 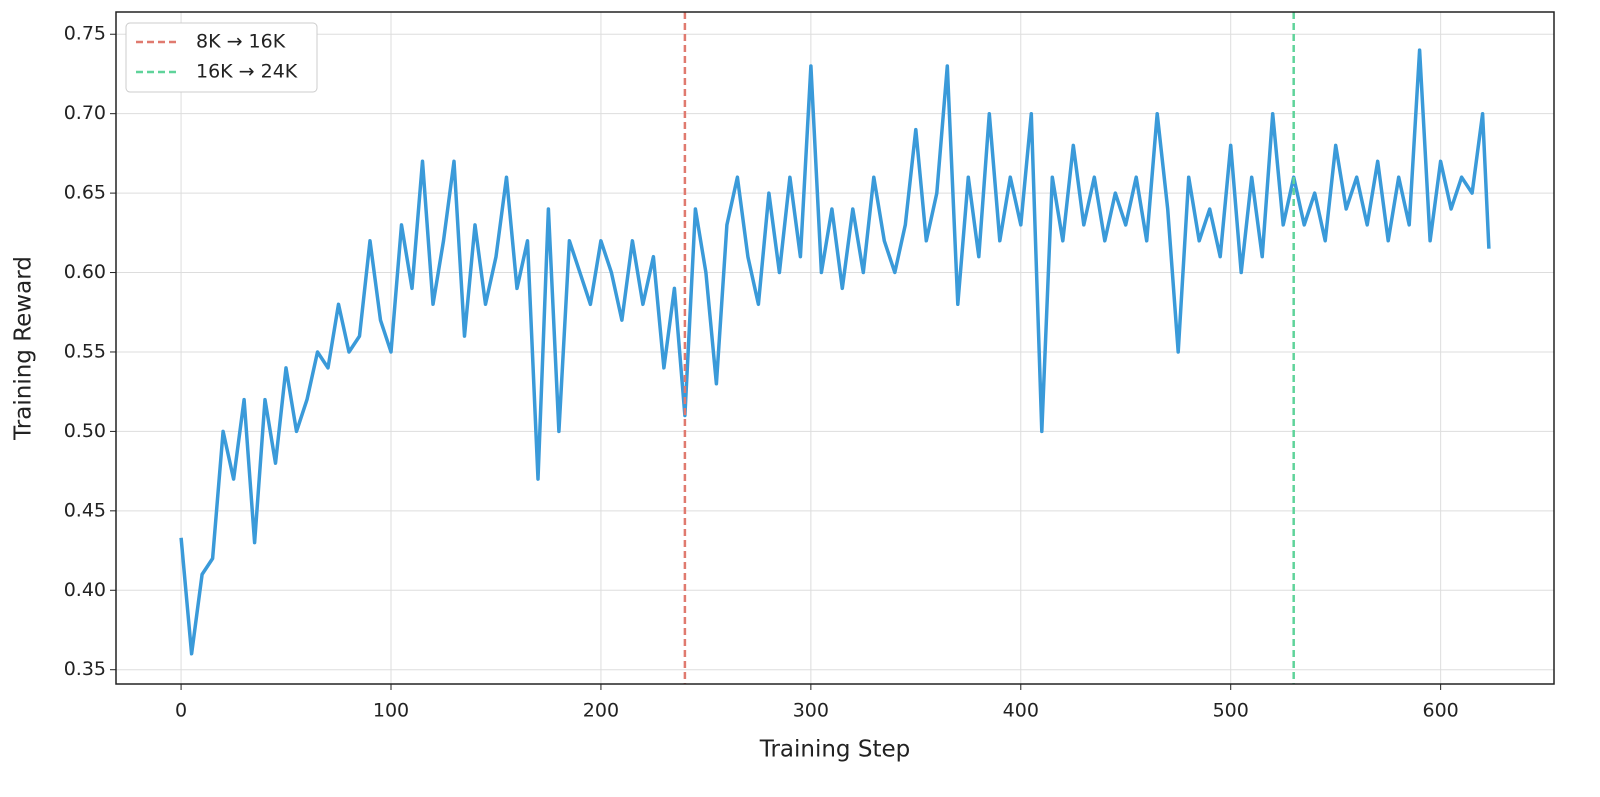 I want to click on x-tick-label: 500, so click(x=1231, y=711).